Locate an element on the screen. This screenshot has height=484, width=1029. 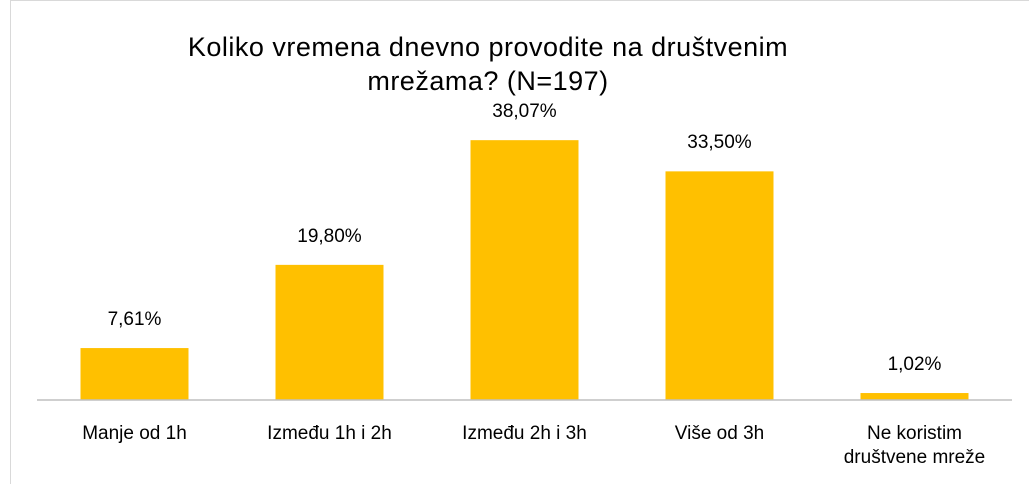
value-label: 1,02% is located at coordinates (914, 365).